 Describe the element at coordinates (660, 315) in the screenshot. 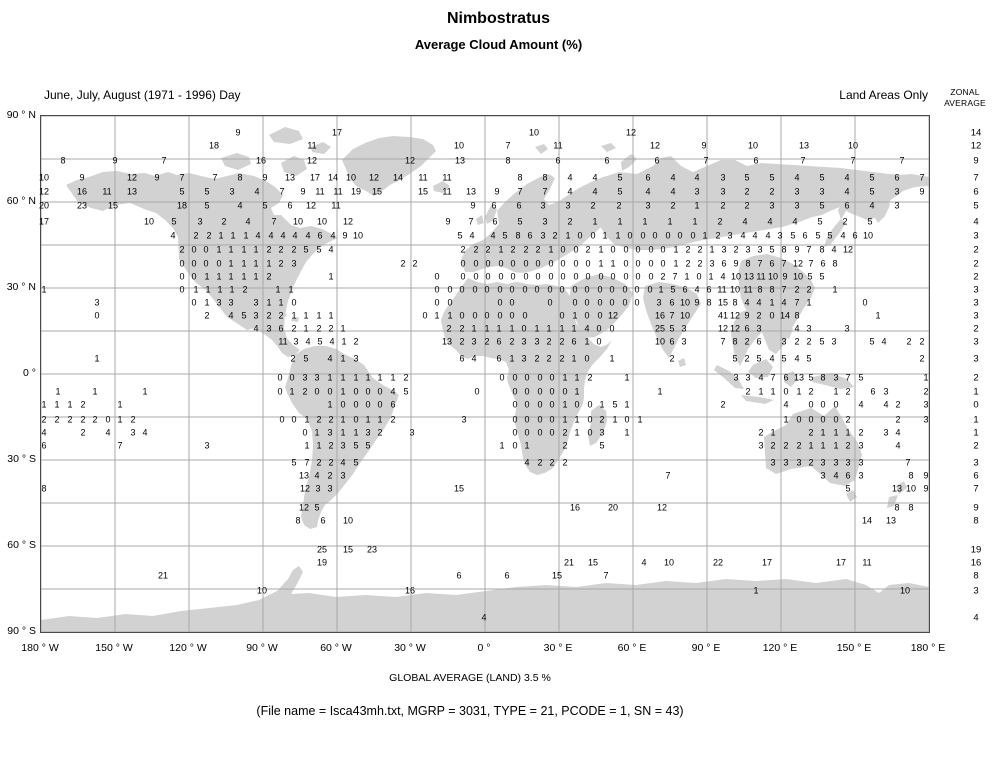

I see `grid-value: 16` at that location.